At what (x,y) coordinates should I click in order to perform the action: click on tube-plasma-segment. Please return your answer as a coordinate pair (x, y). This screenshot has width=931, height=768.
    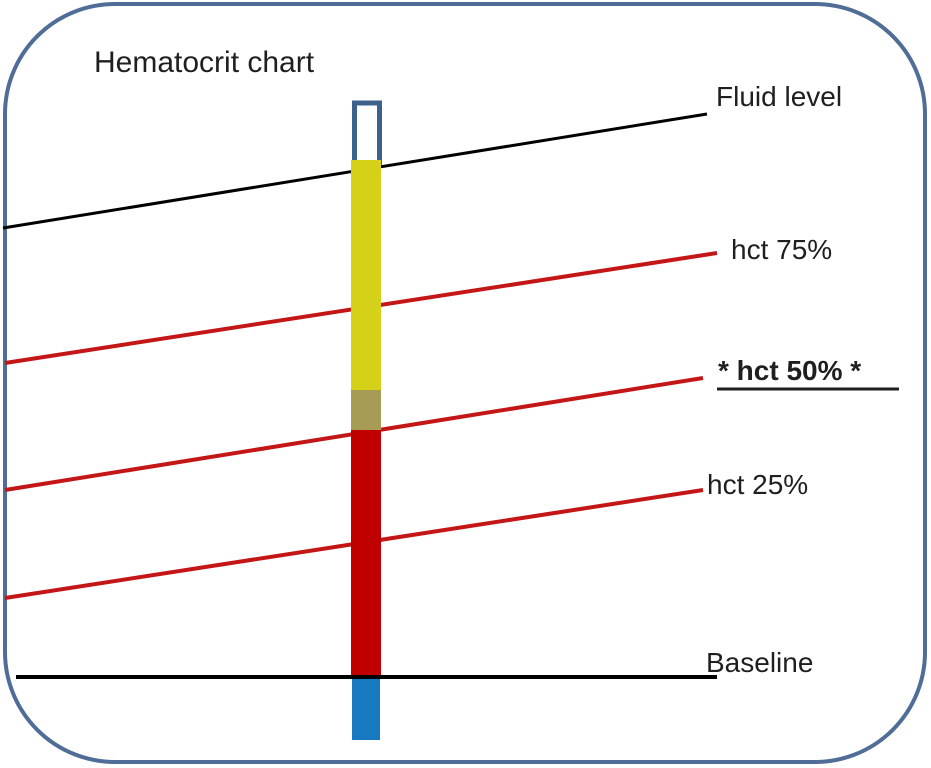
    Looking at the image, I should click on (366, 275).